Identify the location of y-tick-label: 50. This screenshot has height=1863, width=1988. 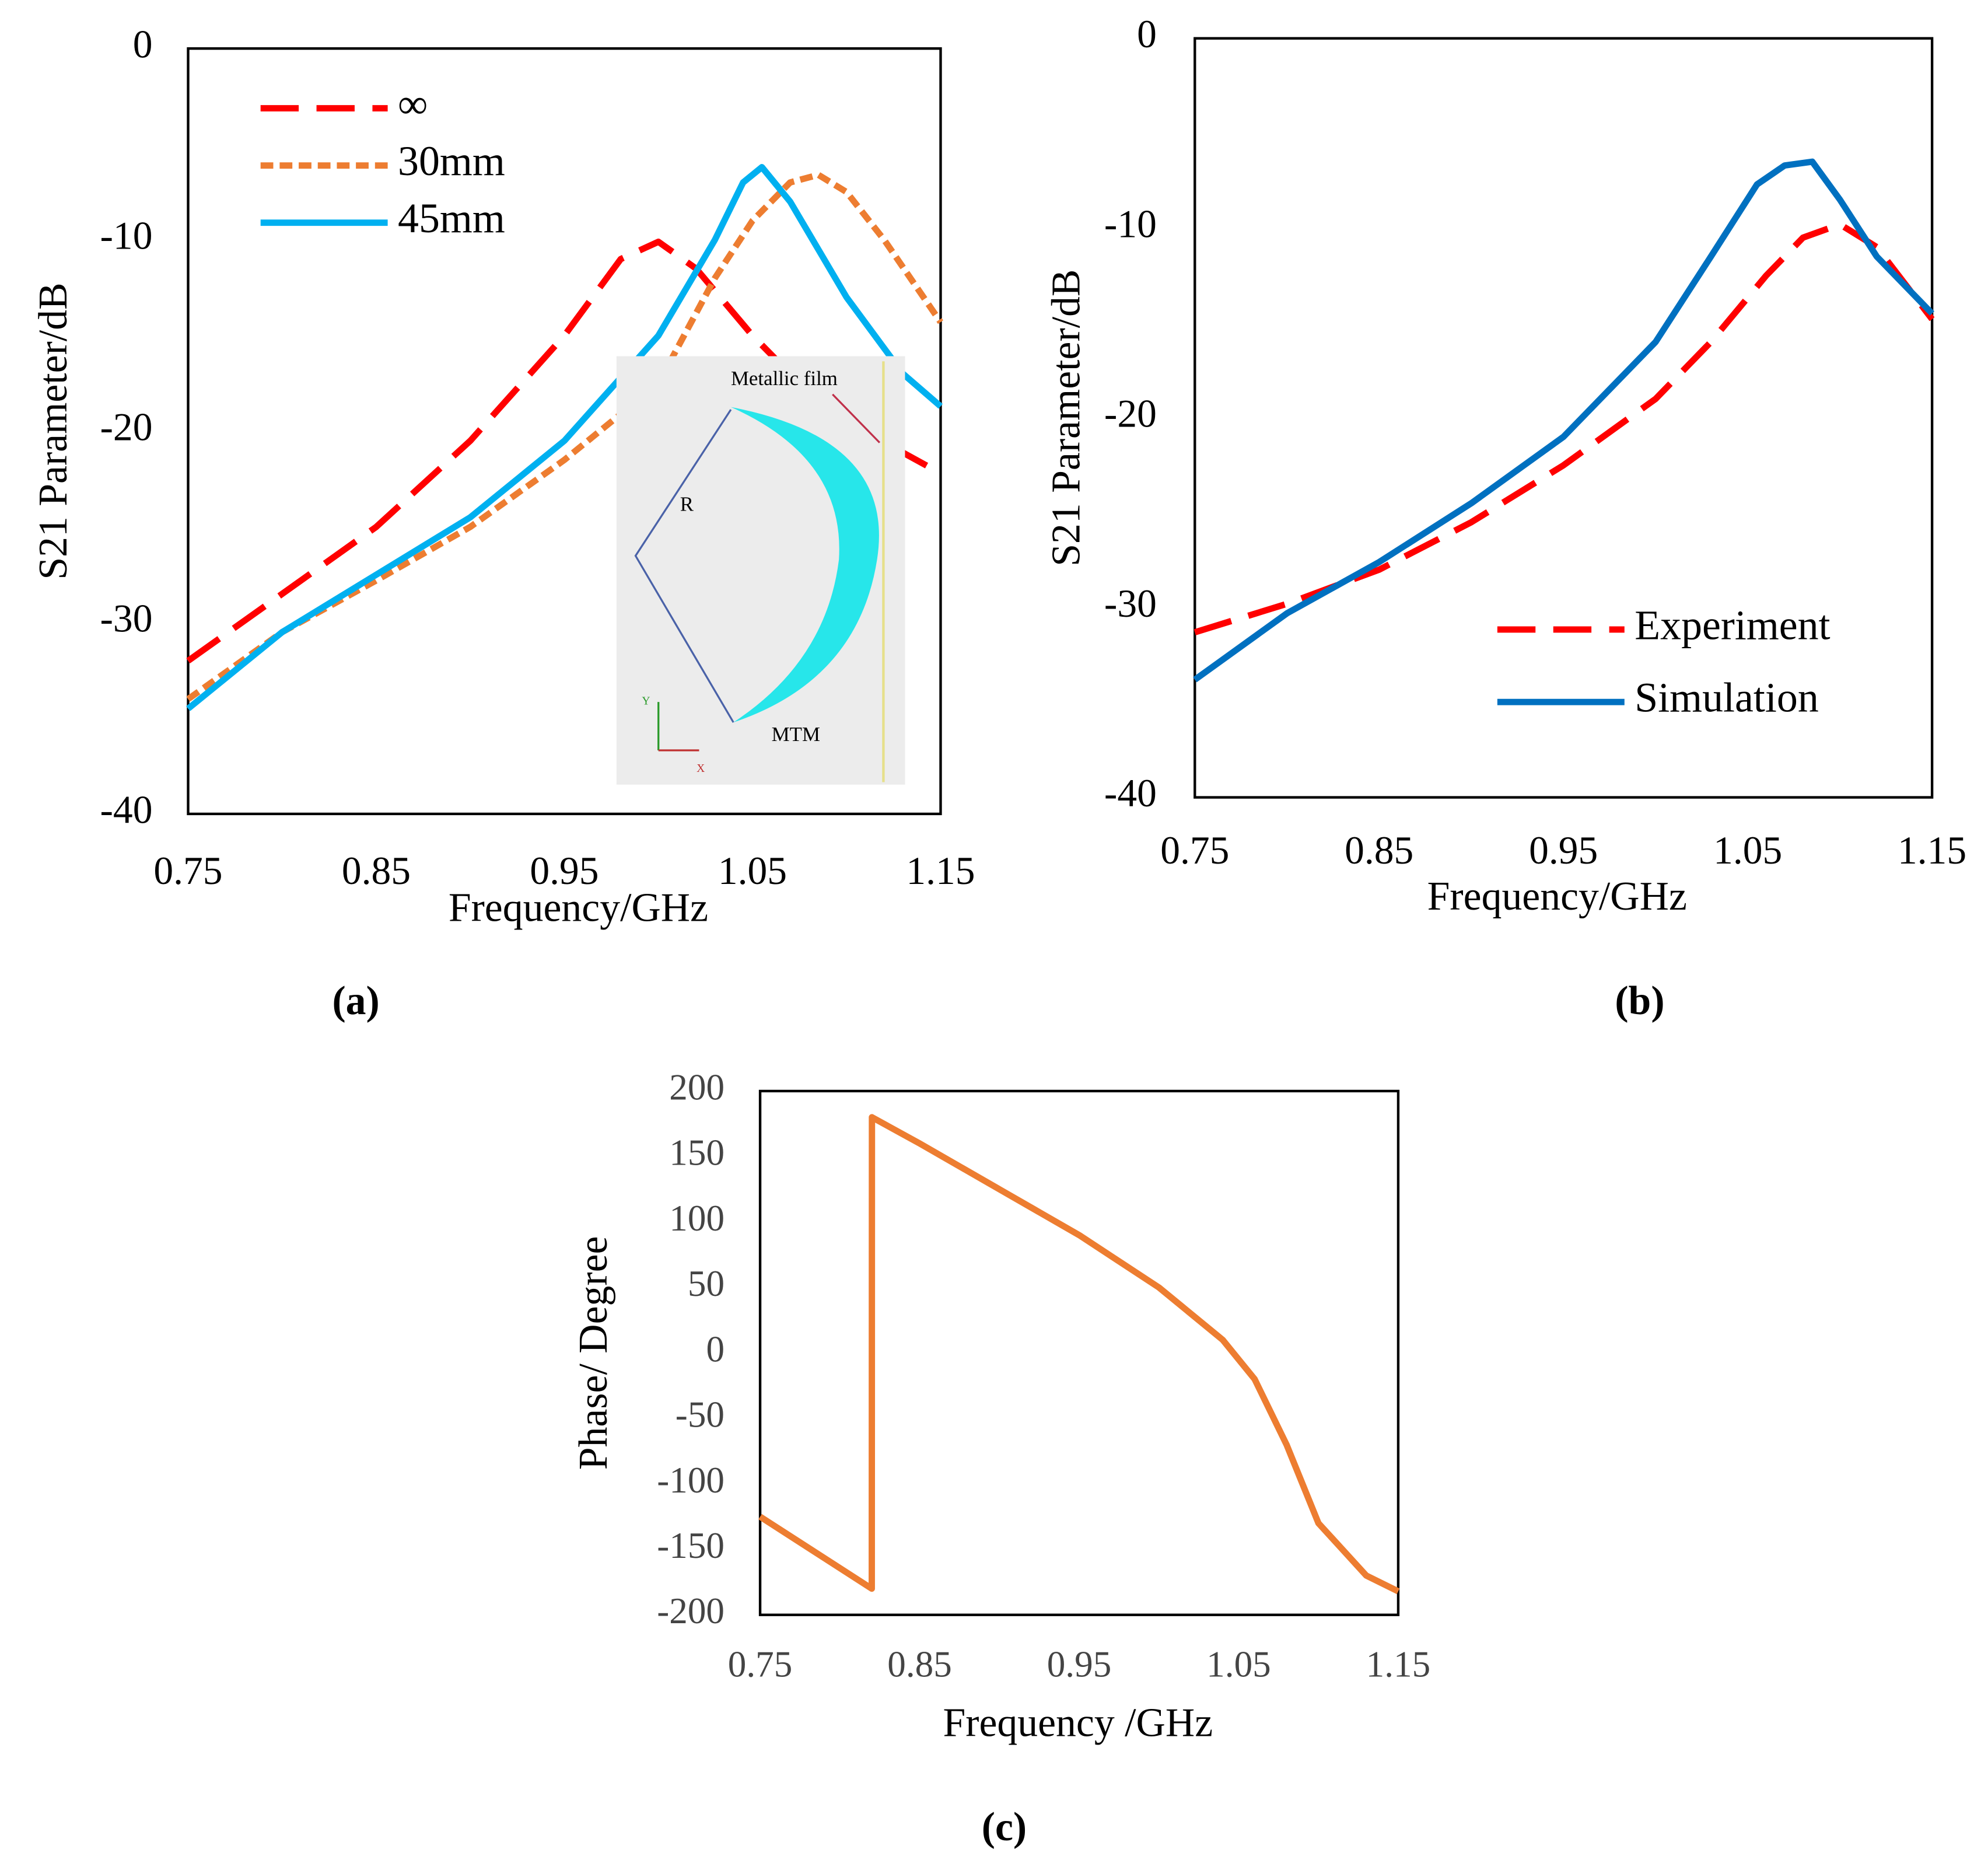
(706, 1283).